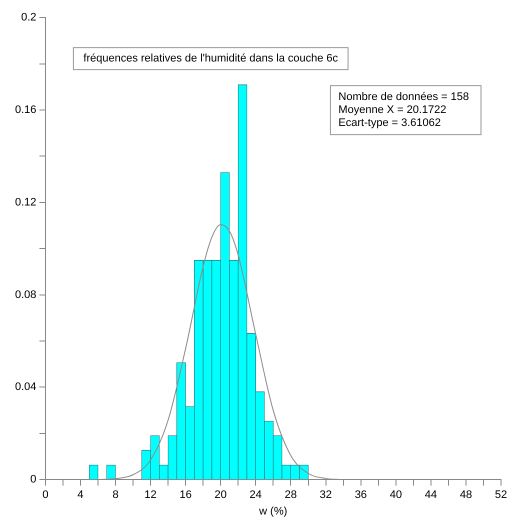  Describe the element at coordinates (396, 495) in the screenshot. I see `x-tick-label: 40` at that location.